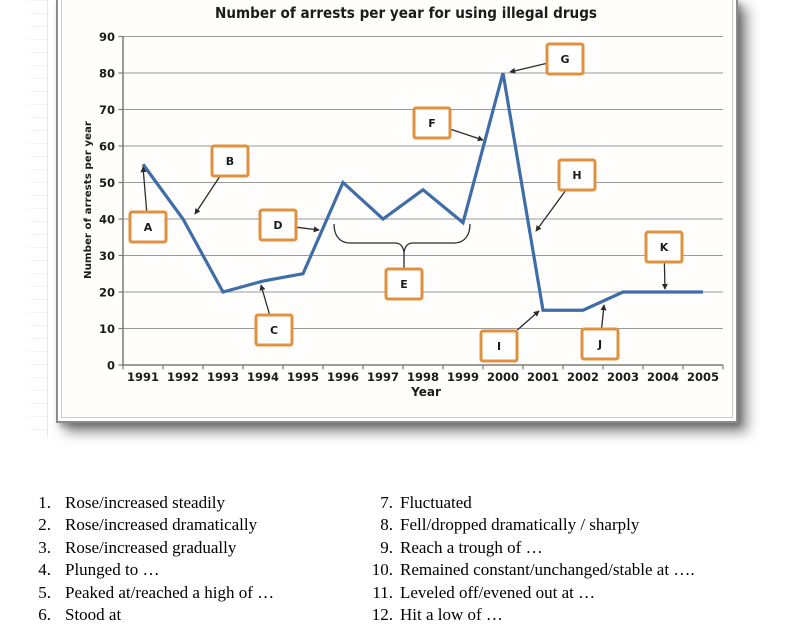 The width and height of the screenshot is (792, 626). I want to click on annotation-letter: G, so click(564, 59).